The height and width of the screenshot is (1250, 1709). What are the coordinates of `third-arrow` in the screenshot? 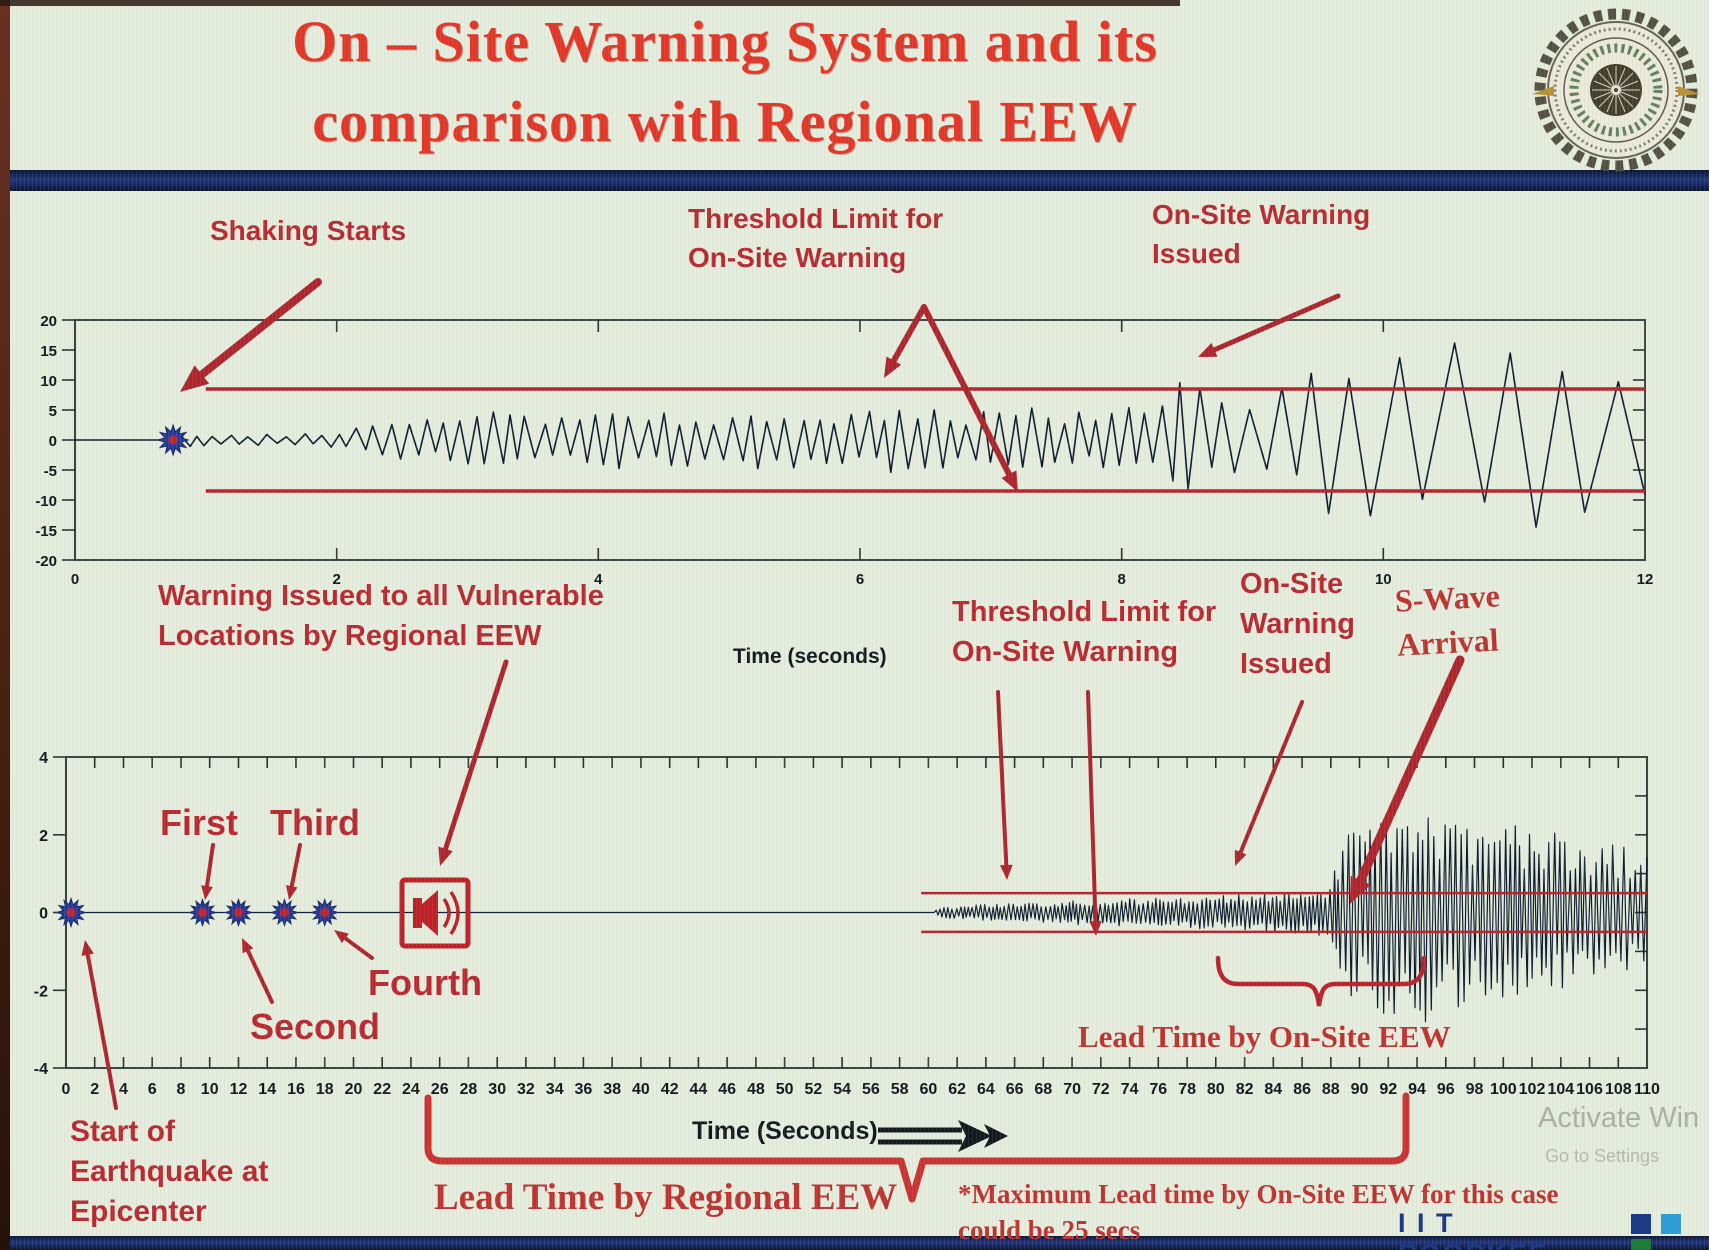 It's located at (294, 871).